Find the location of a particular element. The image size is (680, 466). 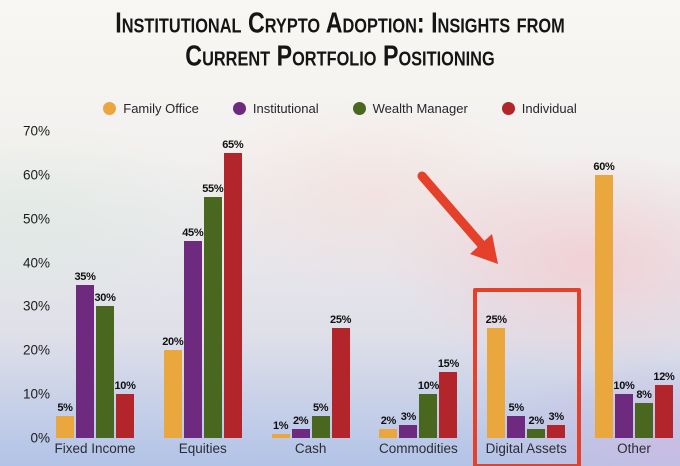

bar-wealth-manager: 30% is located at coordinates (105, 365).